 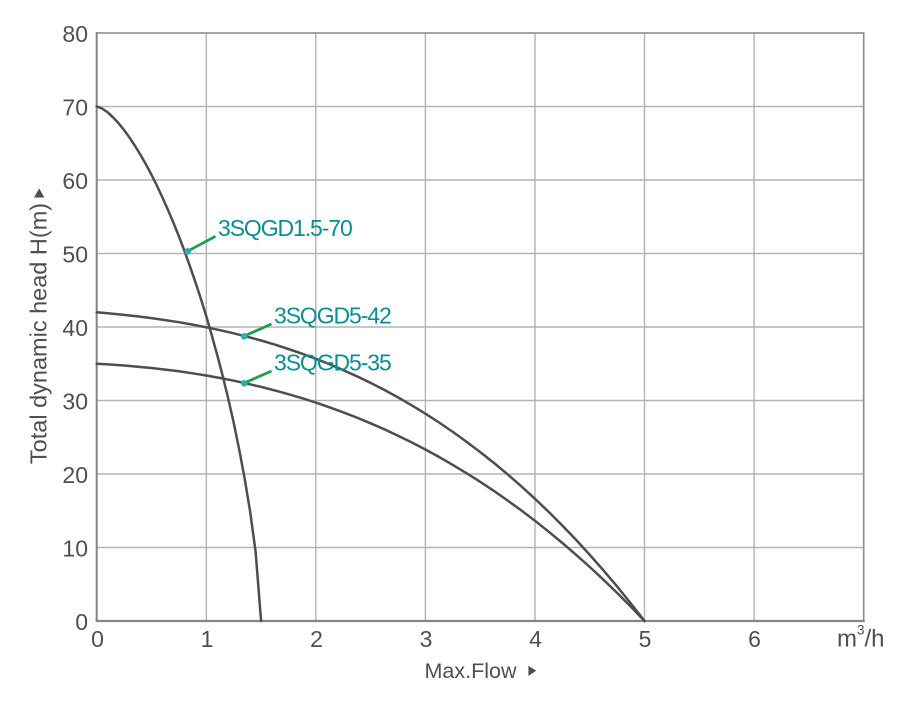 I want to click on svg-text: Max.Flow, so click(x=471, y=671).